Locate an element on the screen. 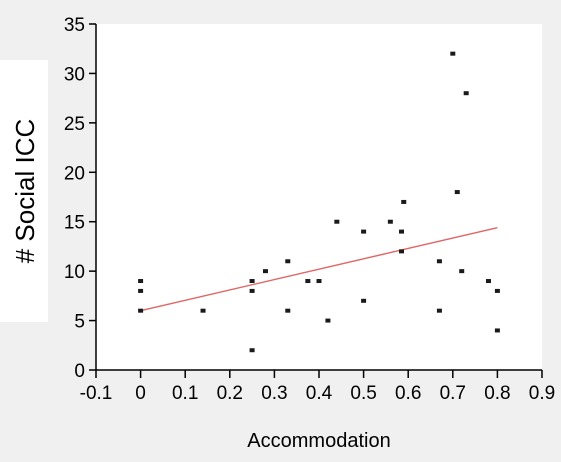 Image resolution: width=561 pixels, height=462 pixels. x-tick-label: 0.6 is located at coordinates (408, 393).